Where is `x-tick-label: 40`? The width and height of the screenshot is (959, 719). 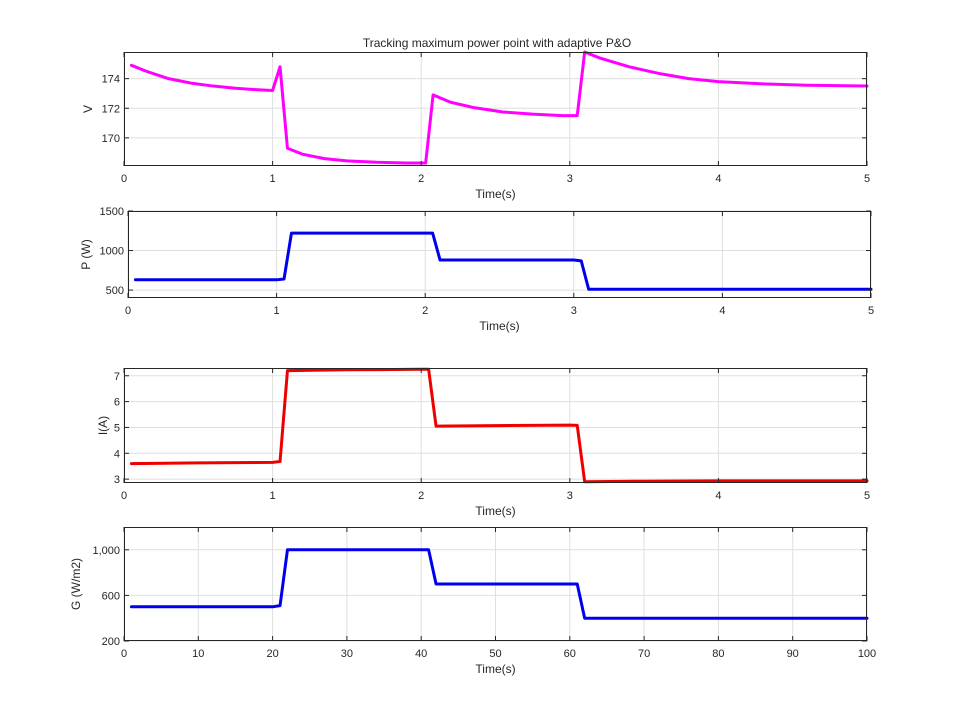 x-tick-label: 40 is located at coordinates (421, 654).